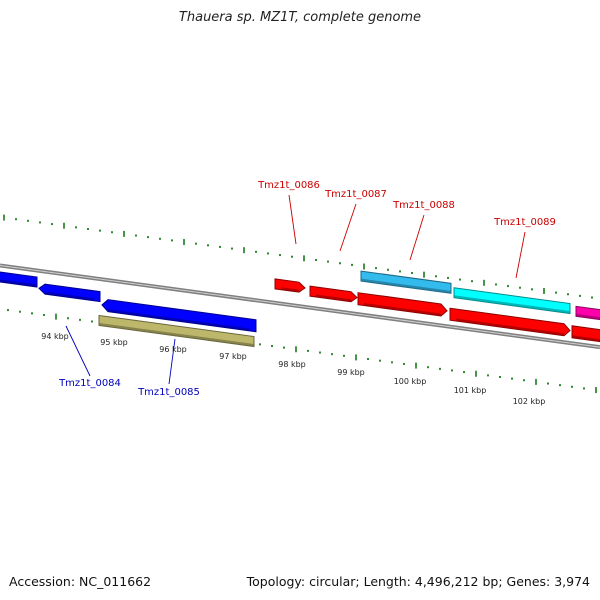  I want to click on ruler-label: 100 kbp, so click(410, 381).